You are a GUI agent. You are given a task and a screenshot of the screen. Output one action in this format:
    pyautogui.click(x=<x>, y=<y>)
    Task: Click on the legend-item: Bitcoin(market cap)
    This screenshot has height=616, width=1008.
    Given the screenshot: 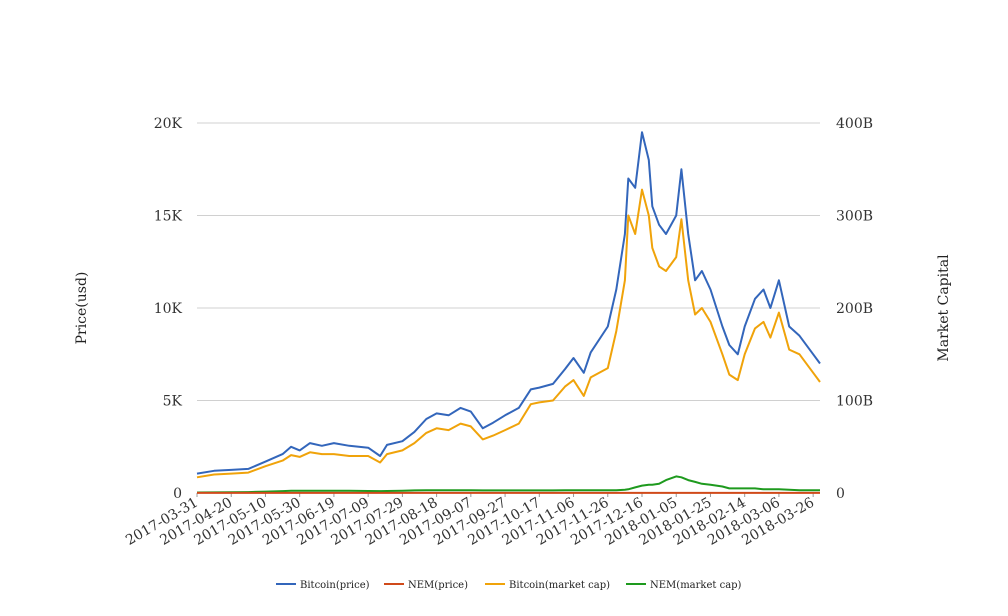 What is the action you would take?
    pyautogui.click(x=547, y=585)
    